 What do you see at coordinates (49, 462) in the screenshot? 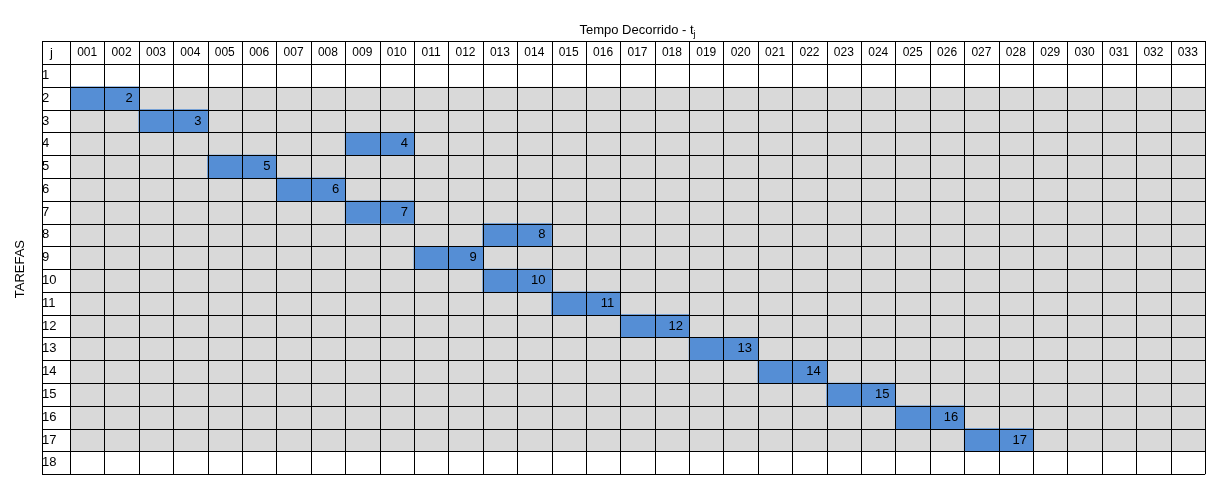
I see `y-tick-label: 18` at bounding box center [49, 462].